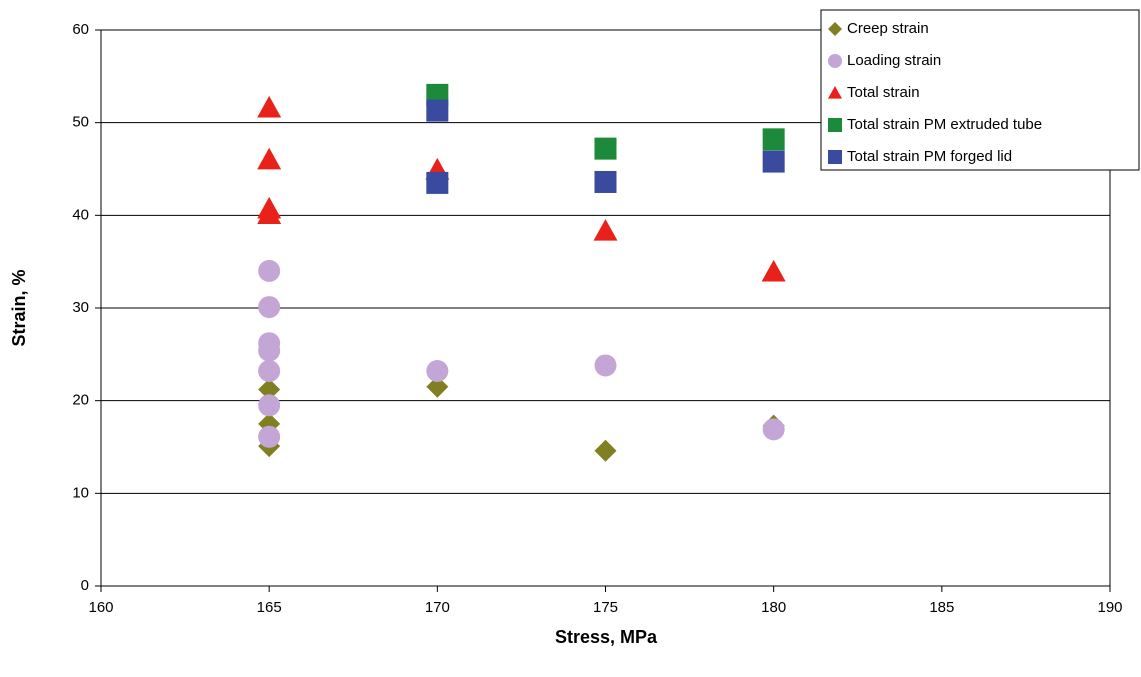 The width and height of the screenshot is (1141, 677). I want to click on legend-label: Creep strain, so click(888, 28).